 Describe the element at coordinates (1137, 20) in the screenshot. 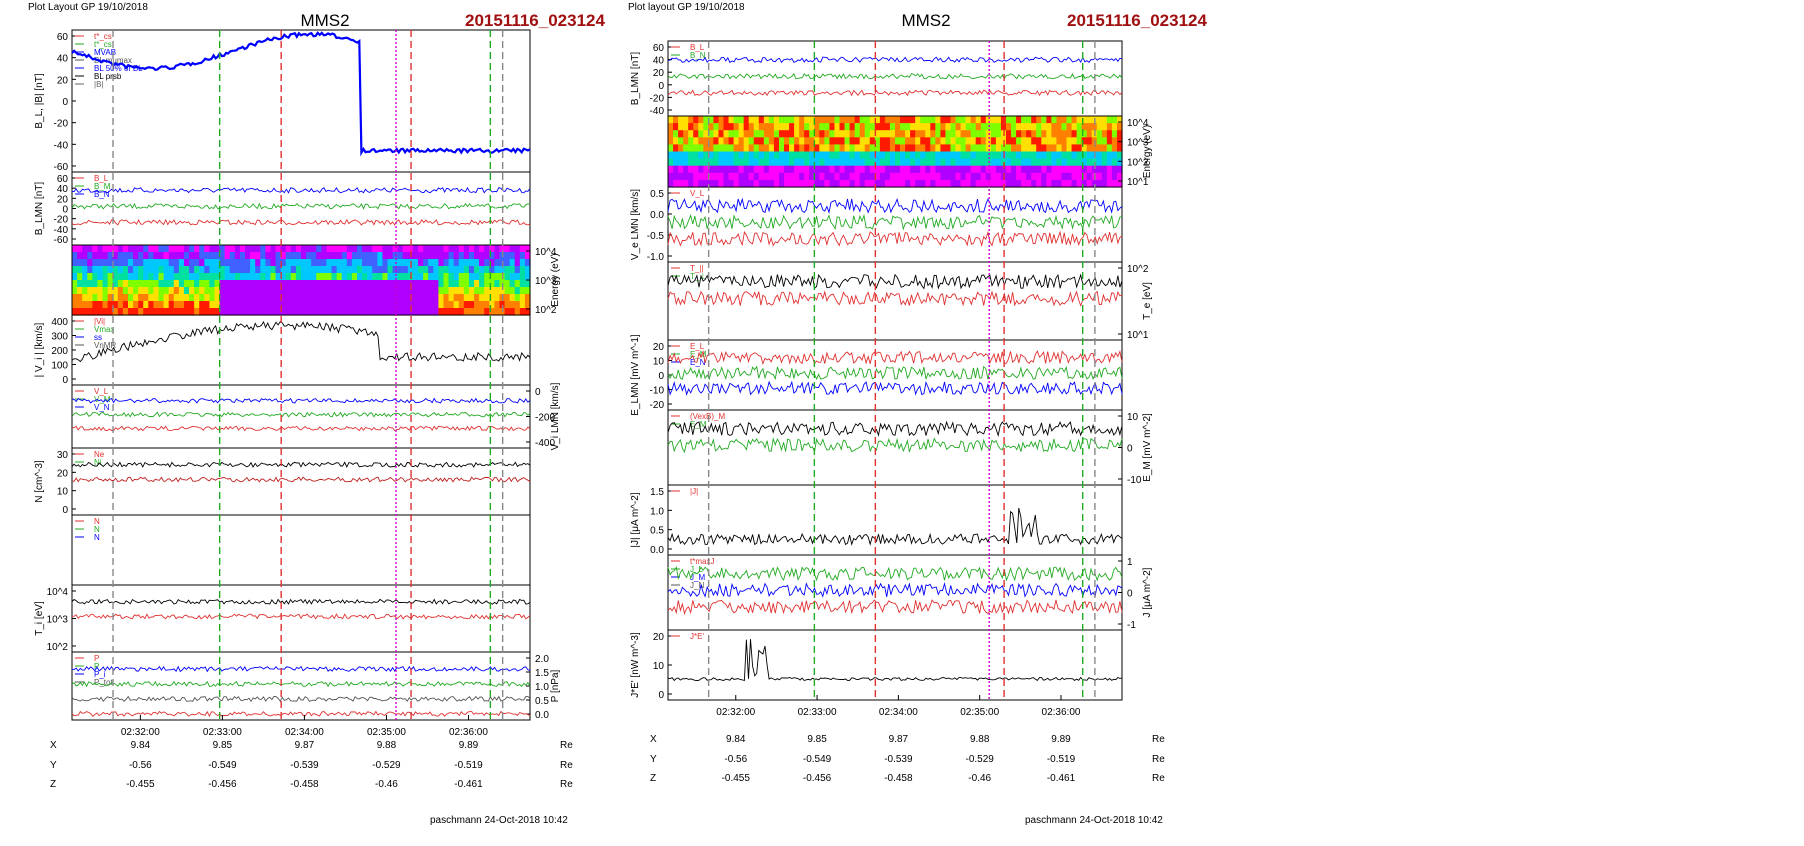

I see `event-id: 20151116_023124` at that location.